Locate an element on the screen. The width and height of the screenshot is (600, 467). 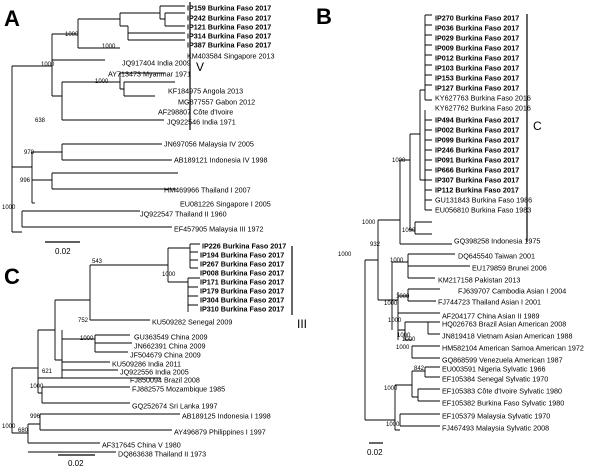
panel-a-scale-label: 0.02 is located at coordinates (63, 251).